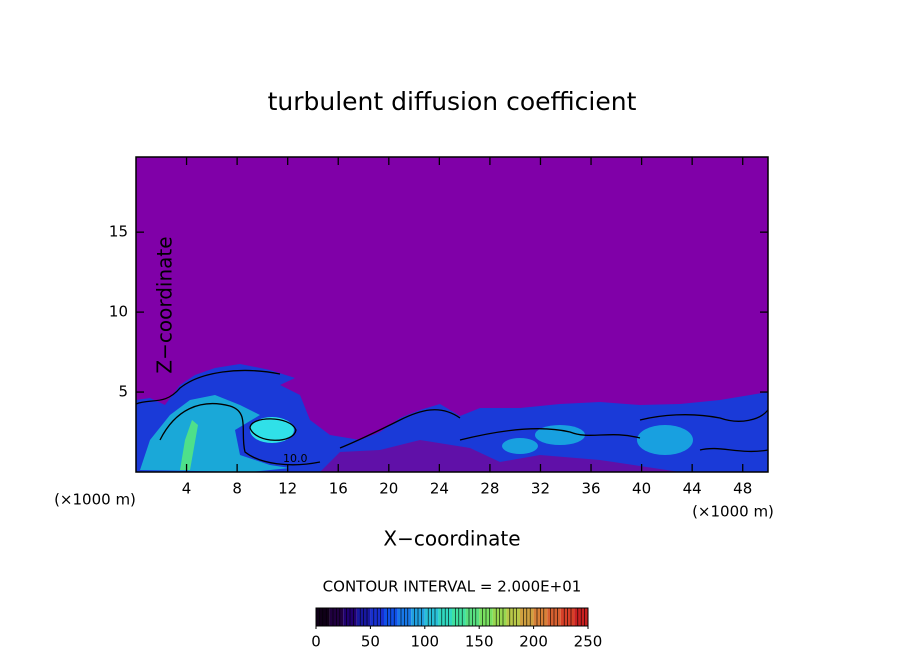 The image size is (904, 658). I want to click on y-unit: (×1000 m), so click(95, 500).